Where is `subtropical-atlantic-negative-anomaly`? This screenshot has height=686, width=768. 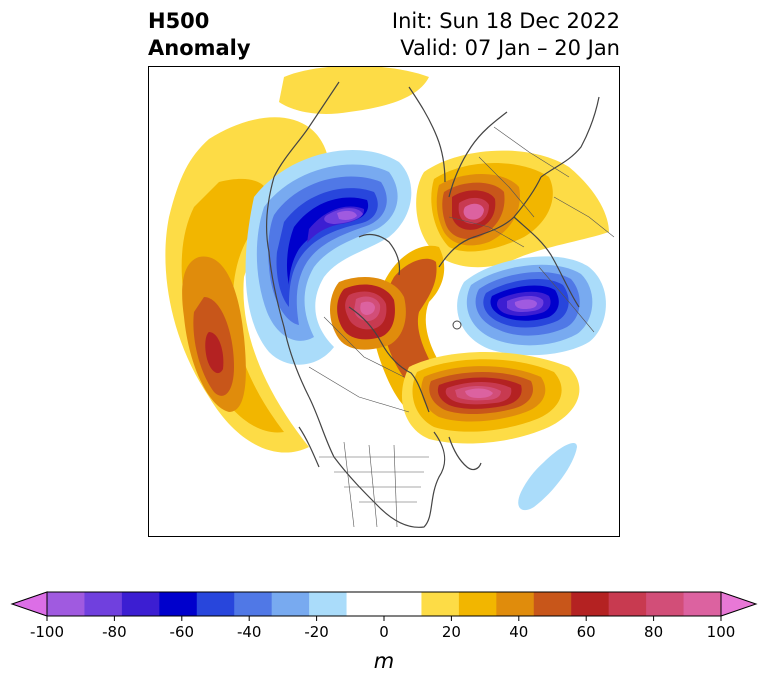
subtropical-atlantic-negative-anomaly is located at coordinates (547, 476).